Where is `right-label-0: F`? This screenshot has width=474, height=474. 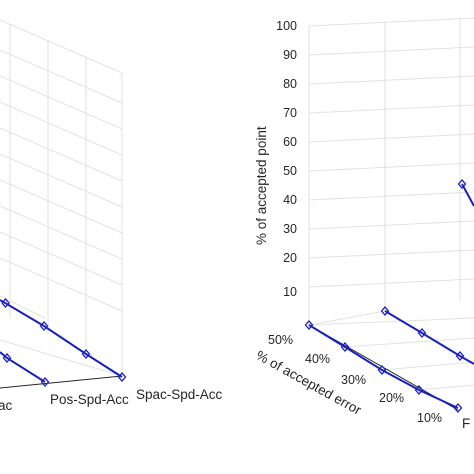
right-label-0: F is located at coordinates (466, 423).